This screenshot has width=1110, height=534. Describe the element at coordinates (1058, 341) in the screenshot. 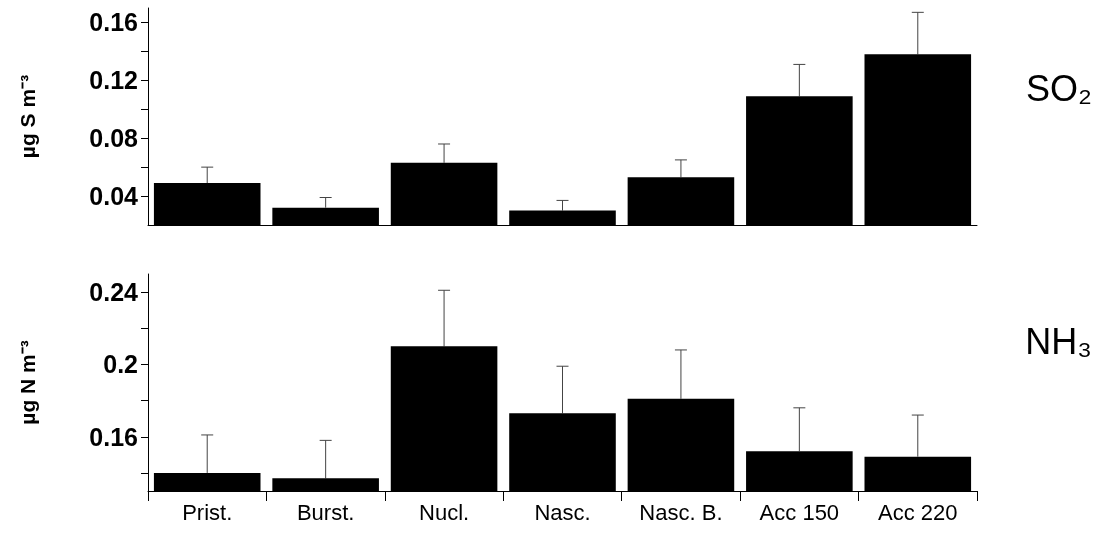

I see `text: NH₃` at that location.